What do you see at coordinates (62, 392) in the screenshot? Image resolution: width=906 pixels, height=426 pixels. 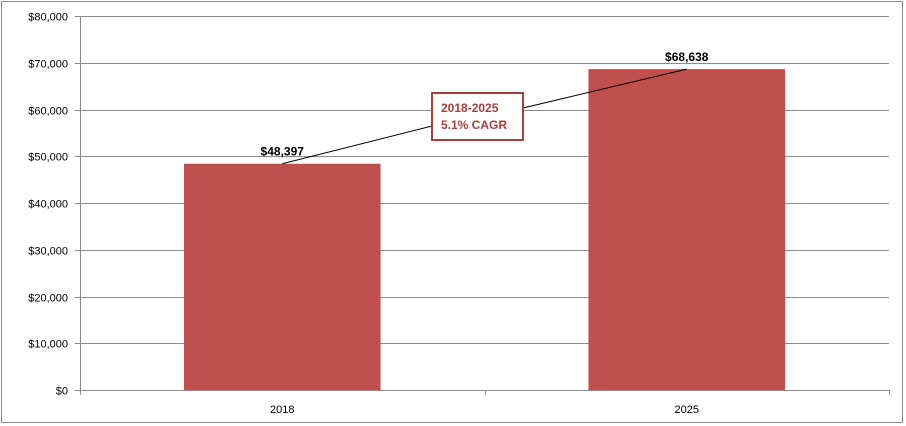 I see `y-tick-label: $0` at bounding box center [62, 392].